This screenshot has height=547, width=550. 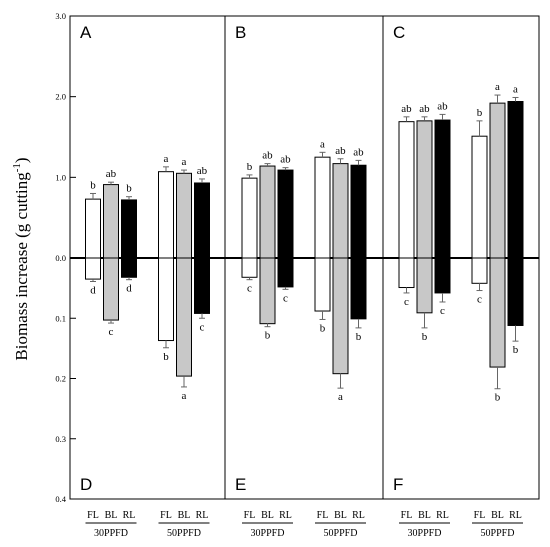 I want to click on y-tick-label: 3.0, so click(x=60, y=16).